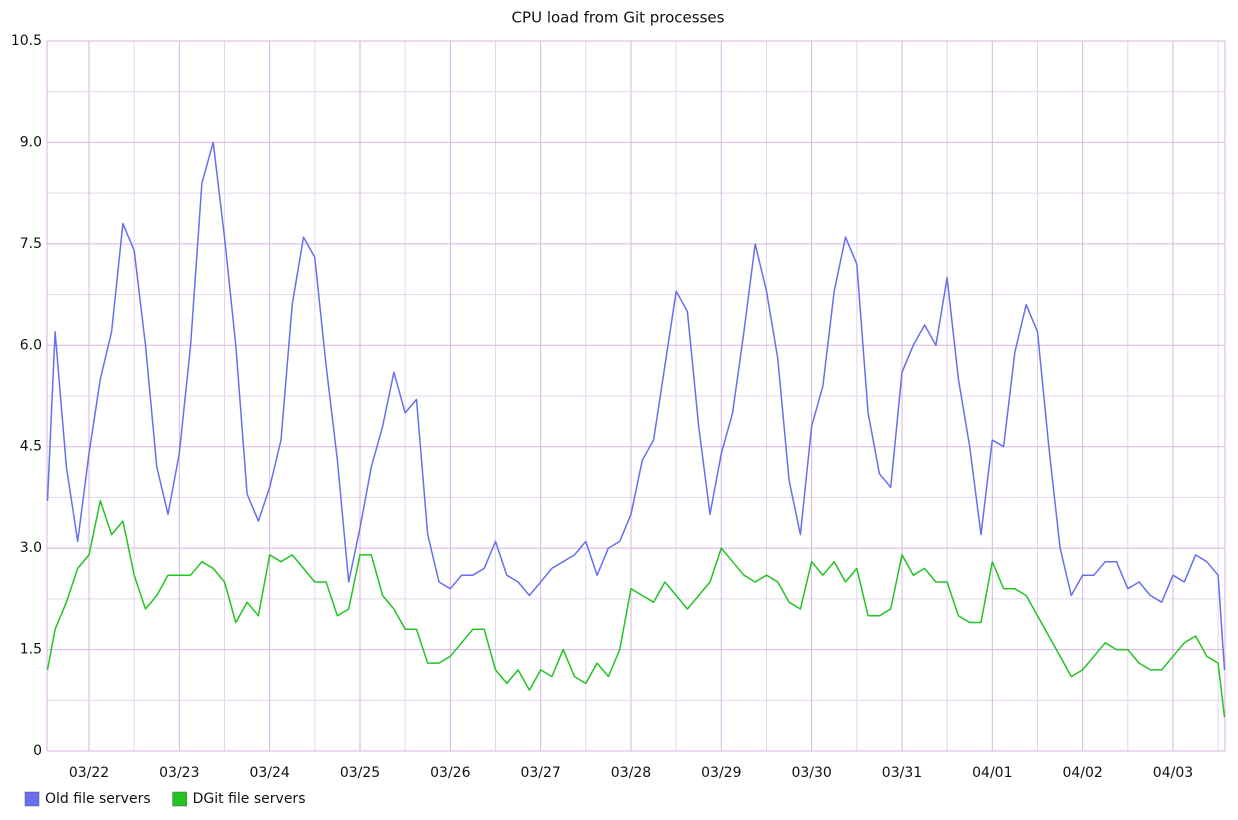 Image resolution: width=1238 pixels, height=820 pixels. What do you see at coordinates (31, 548) in the screenshot?
I see `y-tick-label: 3.0` at bounding box center [31, 548].